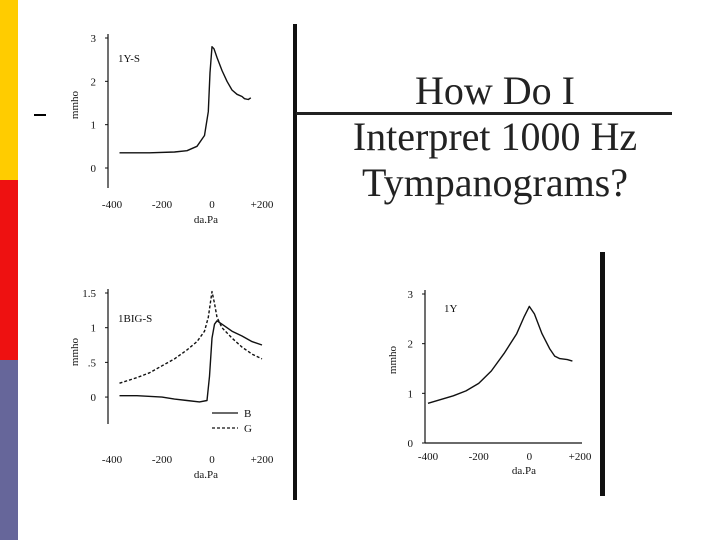 Image resolution: width=720 pixels, height=540 pixels. Describe the element at coordinates (9, 270) in the screenshot. I see `accent-bar-red` at that location.